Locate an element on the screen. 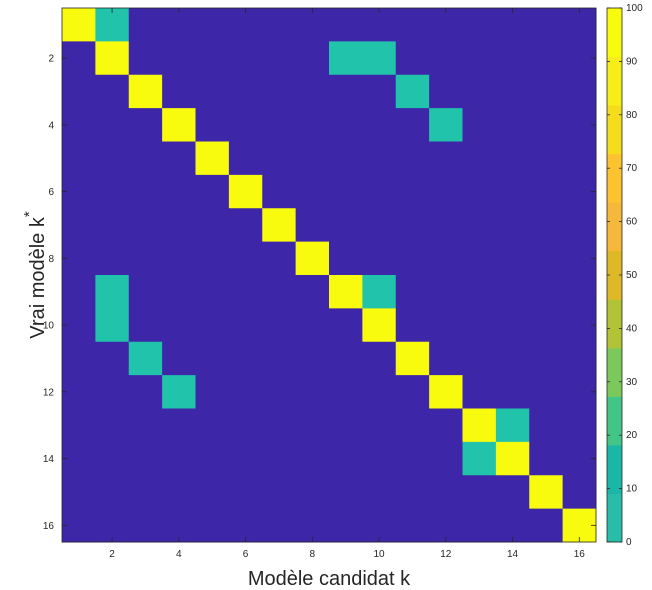 This screenshot has height=590, width=652. x-tick-label: 12 is located at coordinates (446, 554).